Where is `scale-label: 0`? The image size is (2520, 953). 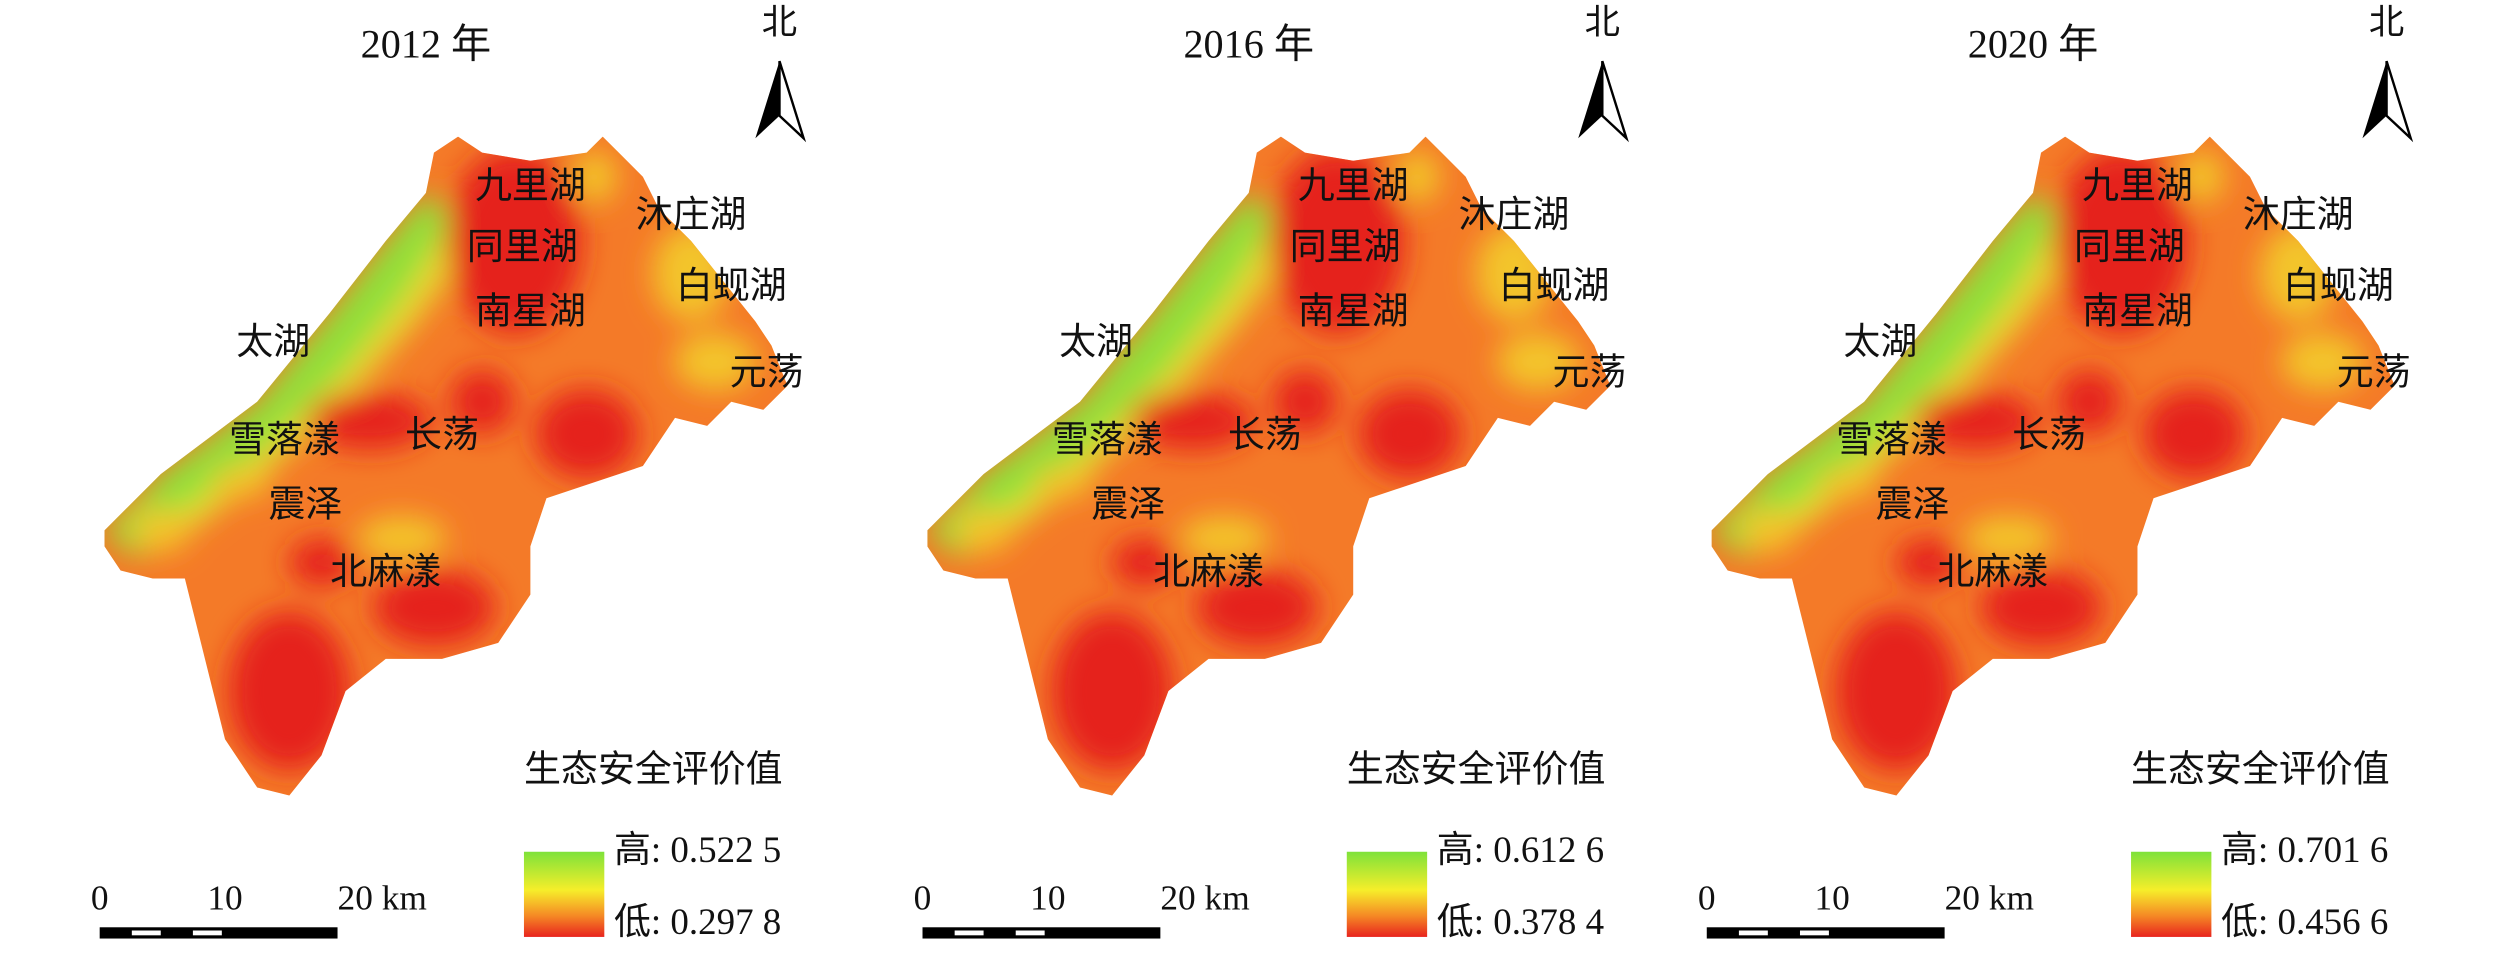
scale-label: 0 is located at coordinates (1707, 898).